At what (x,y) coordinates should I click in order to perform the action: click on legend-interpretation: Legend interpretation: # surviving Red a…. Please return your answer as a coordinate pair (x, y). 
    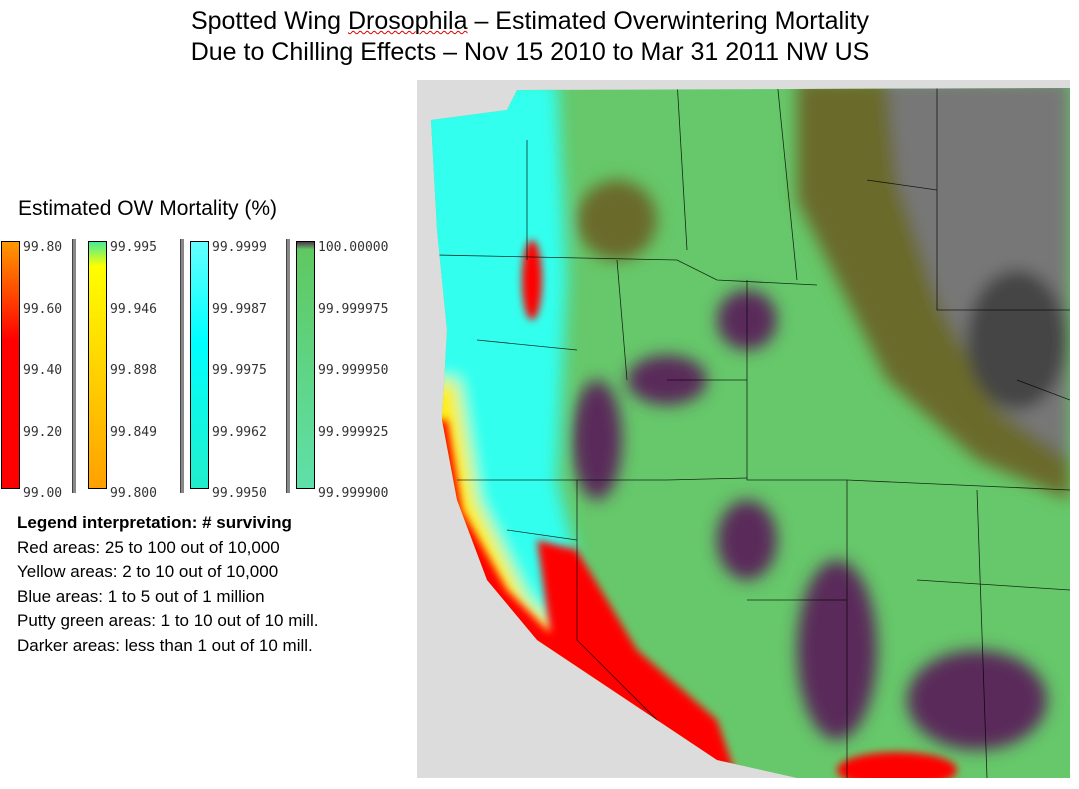
    Looking at the image, I should click on (167, 585).